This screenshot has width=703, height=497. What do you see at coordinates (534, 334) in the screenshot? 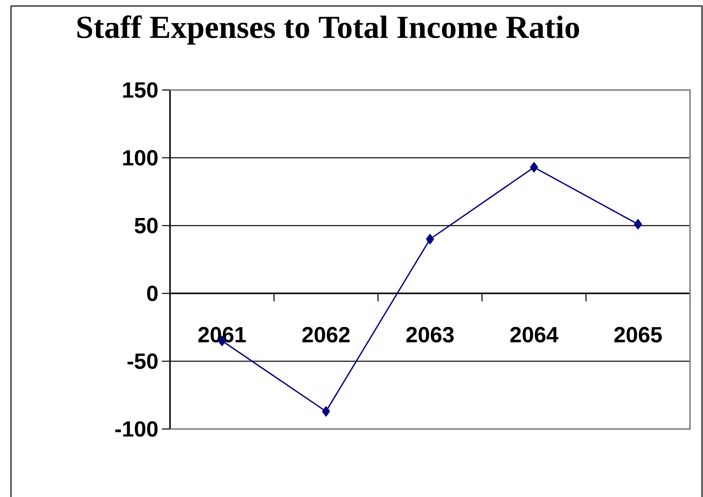
I see `x-tick-label: 2064` at bounding box center [534, 334].